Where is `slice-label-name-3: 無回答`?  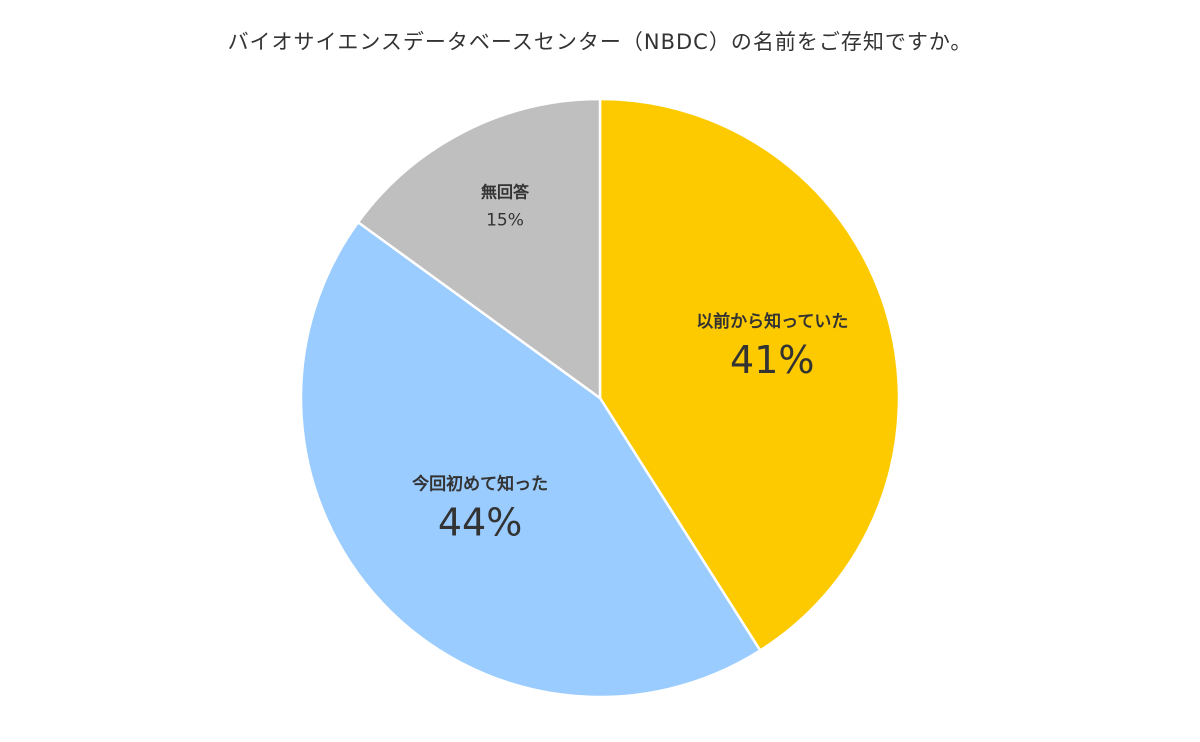 slice-label-name-3: 無回答 is located at coordinates (505, 192).